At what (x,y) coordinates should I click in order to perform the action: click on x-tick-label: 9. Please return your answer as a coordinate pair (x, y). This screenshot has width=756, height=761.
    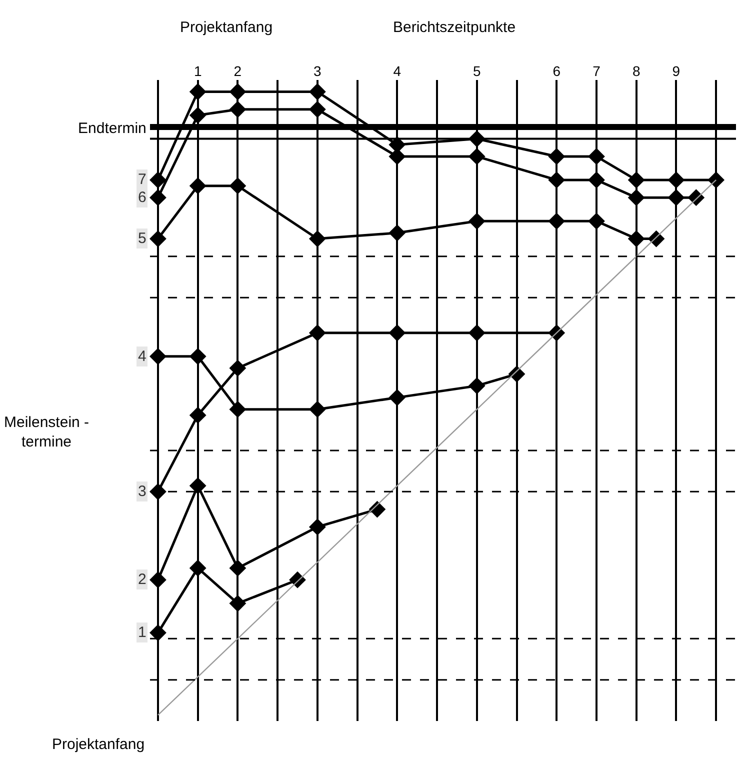
    Looking at the image, I should click on (676, 71).